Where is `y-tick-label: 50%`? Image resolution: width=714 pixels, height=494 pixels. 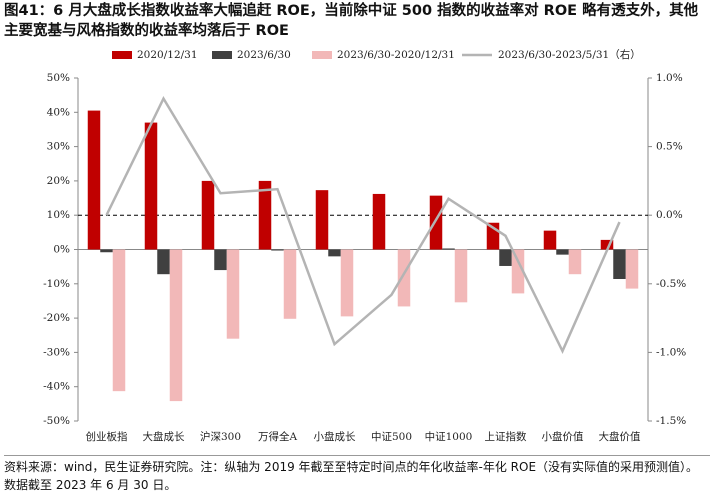 y-tick-label: 50% is located at coordinates (58, 78).